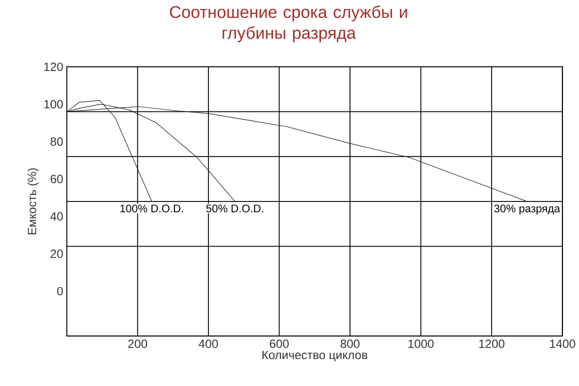 This screenshot has width=579, height=386. Describe the element at coordinates (563, 344) in the screenshot. I see `x-tick-label: 1400` at that location.